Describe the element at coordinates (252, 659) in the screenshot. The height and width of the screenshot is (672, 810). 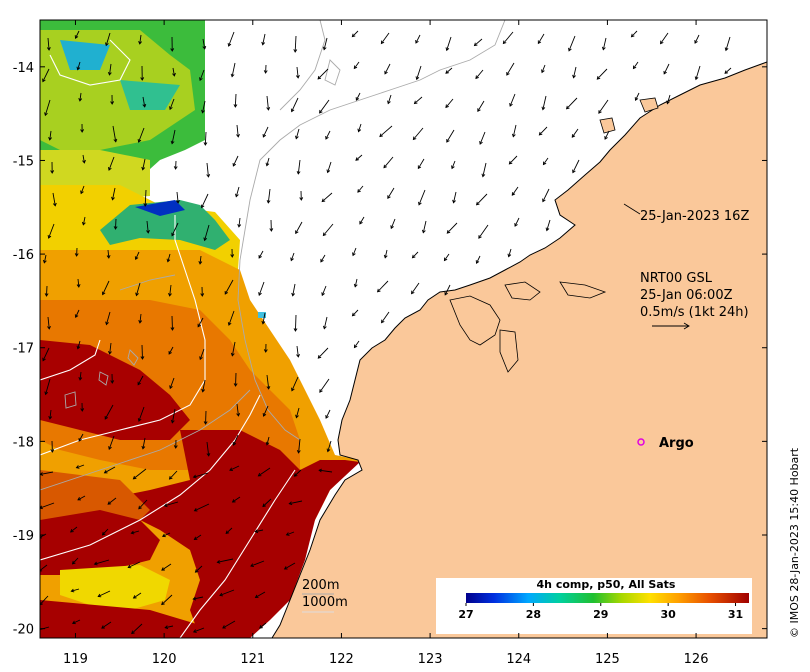
I see `x-tick-label: 121` at that location.